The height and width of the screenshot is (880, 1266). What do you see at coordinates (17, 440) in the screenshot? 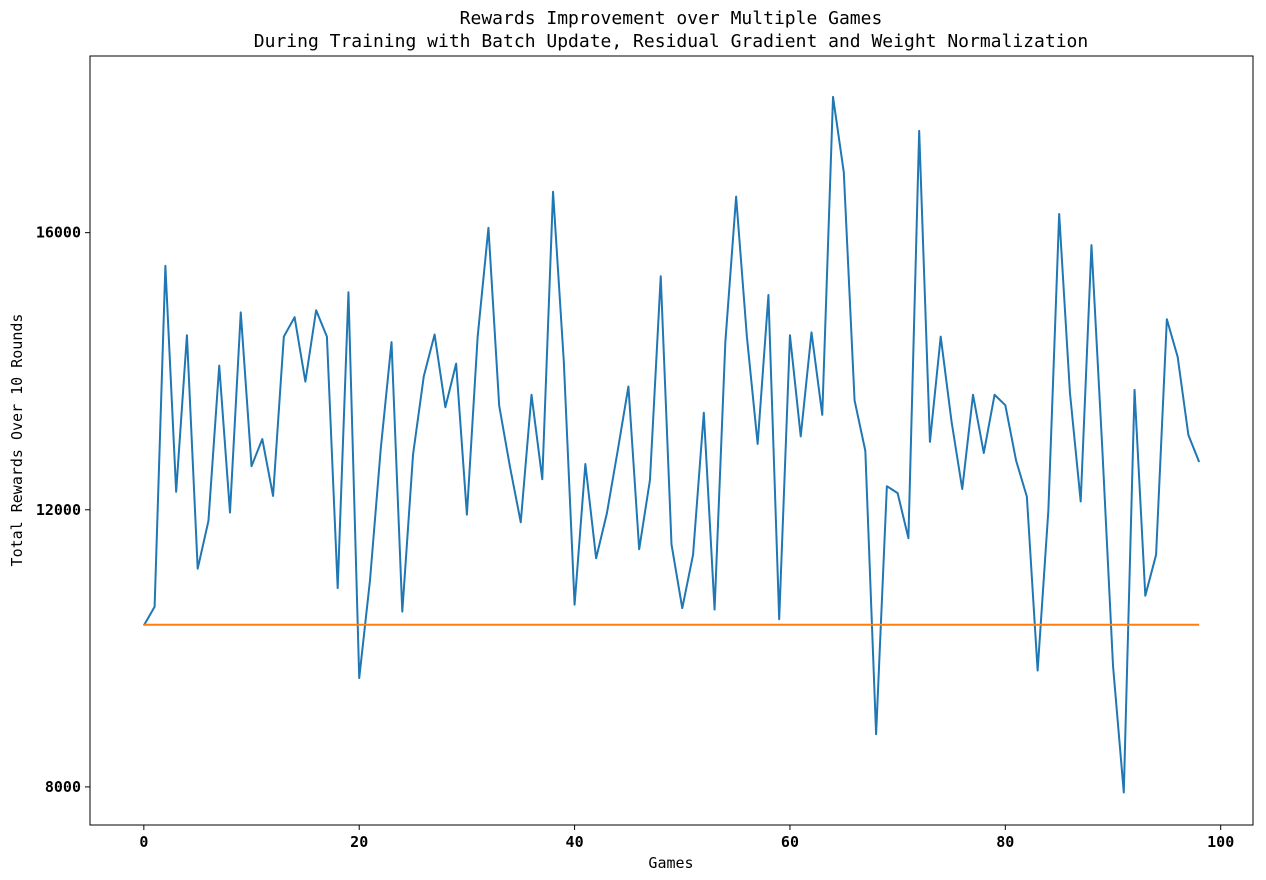
I see `y-axis-label: Total Rewards Over 10 Rounds` at bounding box center [17, 440].